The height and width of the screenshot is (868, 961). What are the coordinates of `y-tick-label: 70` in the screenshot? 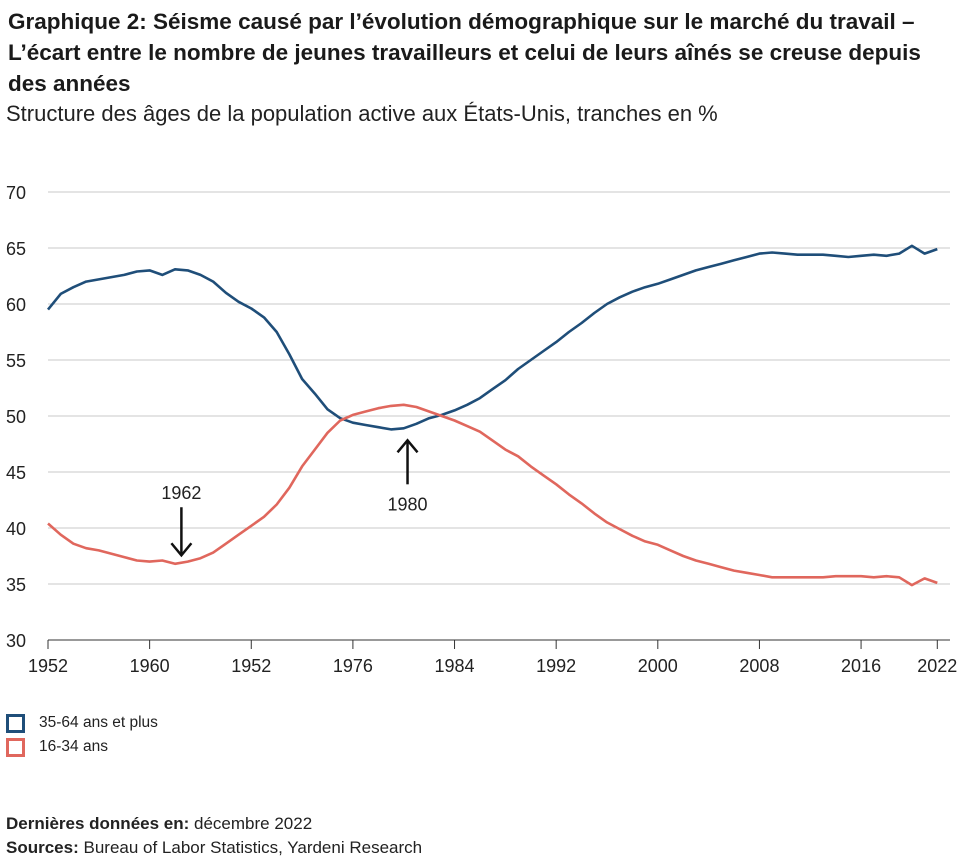 It's located at (16, 193).